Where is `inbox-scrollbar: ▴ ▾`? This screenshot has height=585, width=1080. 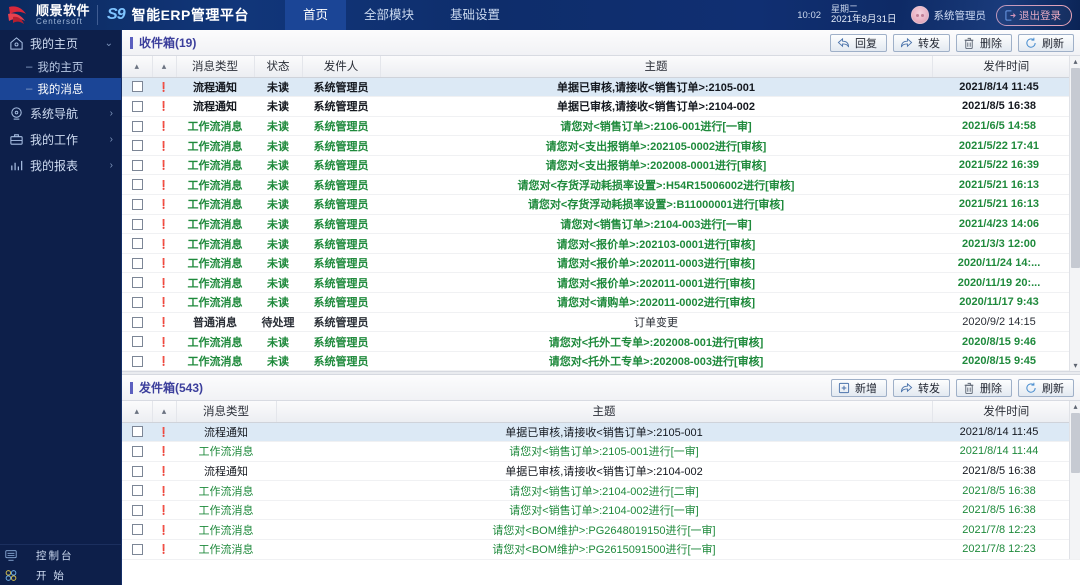
inbox-scrollbar: ▴ ▾ is located at coordinates (1074, 213).